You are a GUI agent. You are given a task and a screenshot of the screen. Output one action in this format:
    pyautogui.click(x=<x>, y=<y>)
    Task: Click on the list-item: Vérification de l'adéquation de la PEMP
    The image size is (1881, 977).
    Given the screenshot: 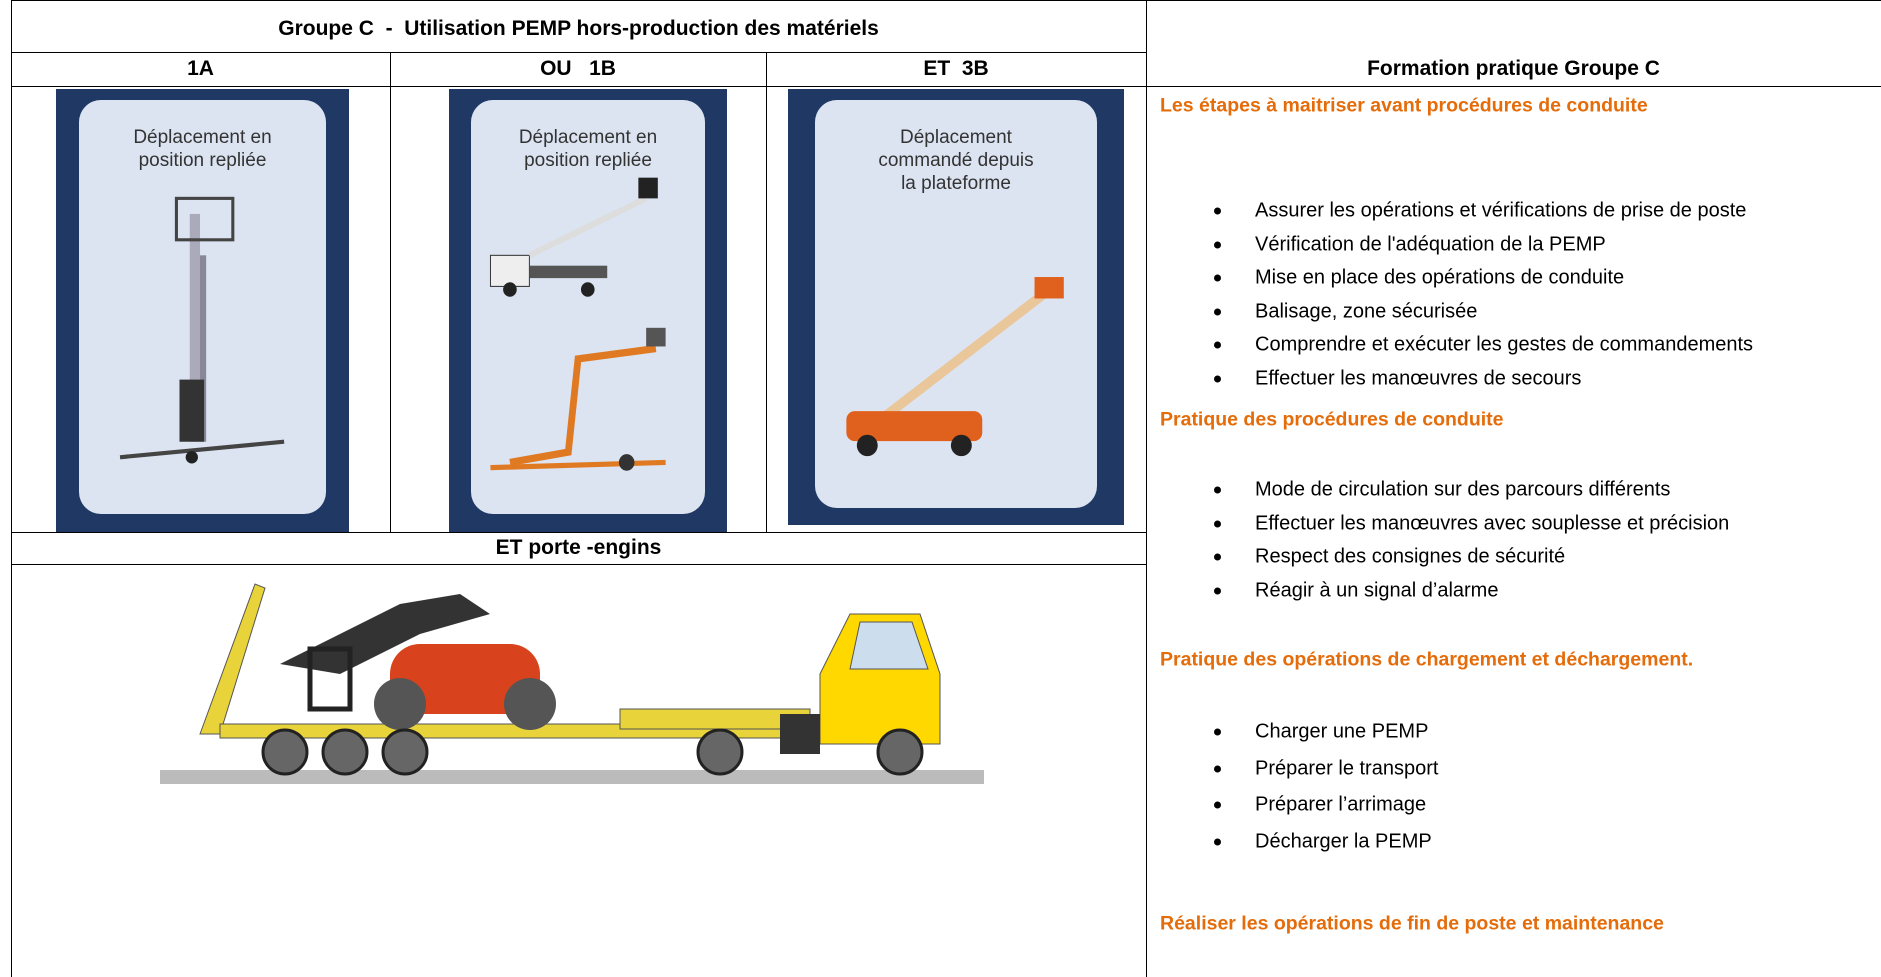 What is the action you would take?
    pyautogui.click(x=1430, y=244)
    